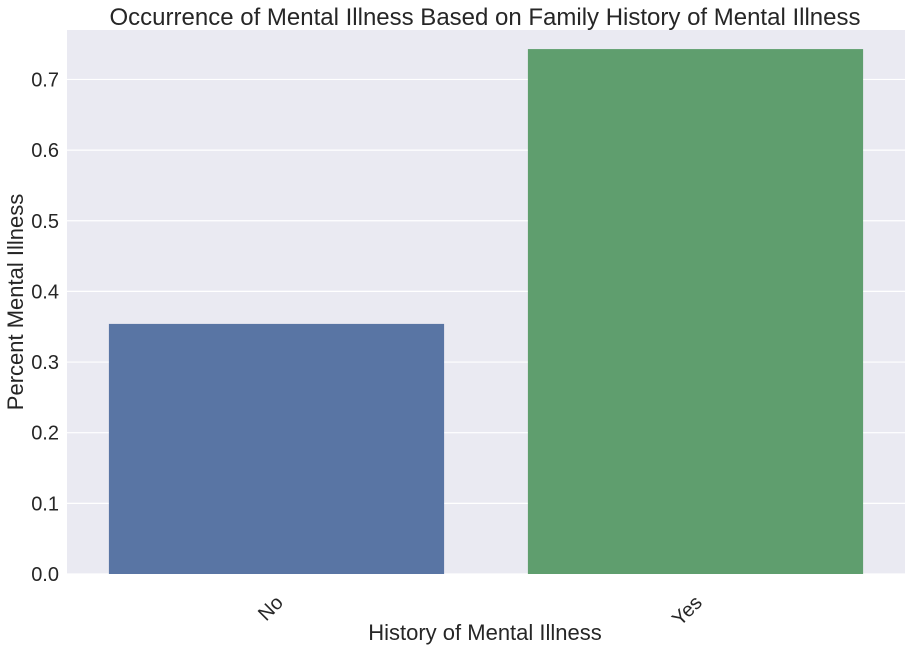 The image size is (910, 650). What do you see at coordinates (45, 151) in the screenshot?
I see `y-tick-label: 0.6` at bounding box center [45, 151].